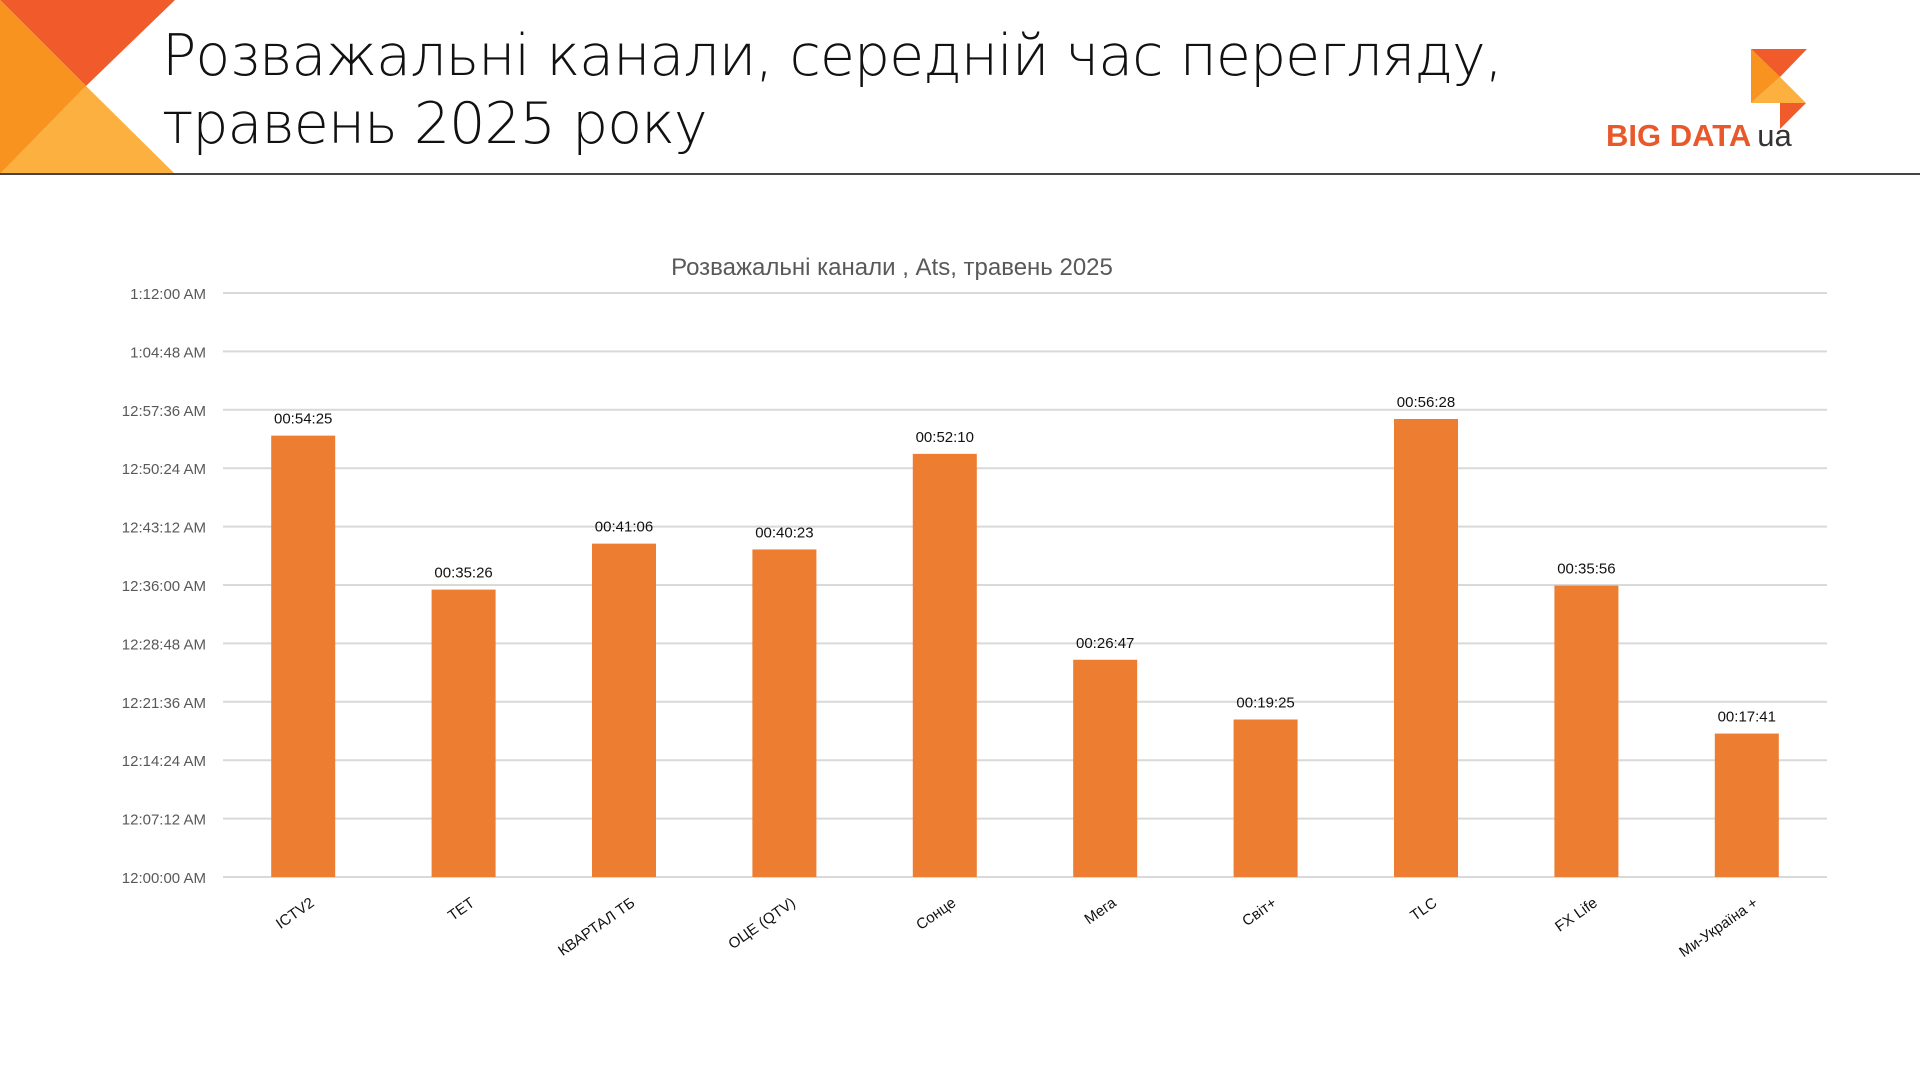 This screenshot has width=1920, height=1080. Describe the element at coordinates (1100, 911) in the screenshot. I see `x-tick-label: Мега` at that location.